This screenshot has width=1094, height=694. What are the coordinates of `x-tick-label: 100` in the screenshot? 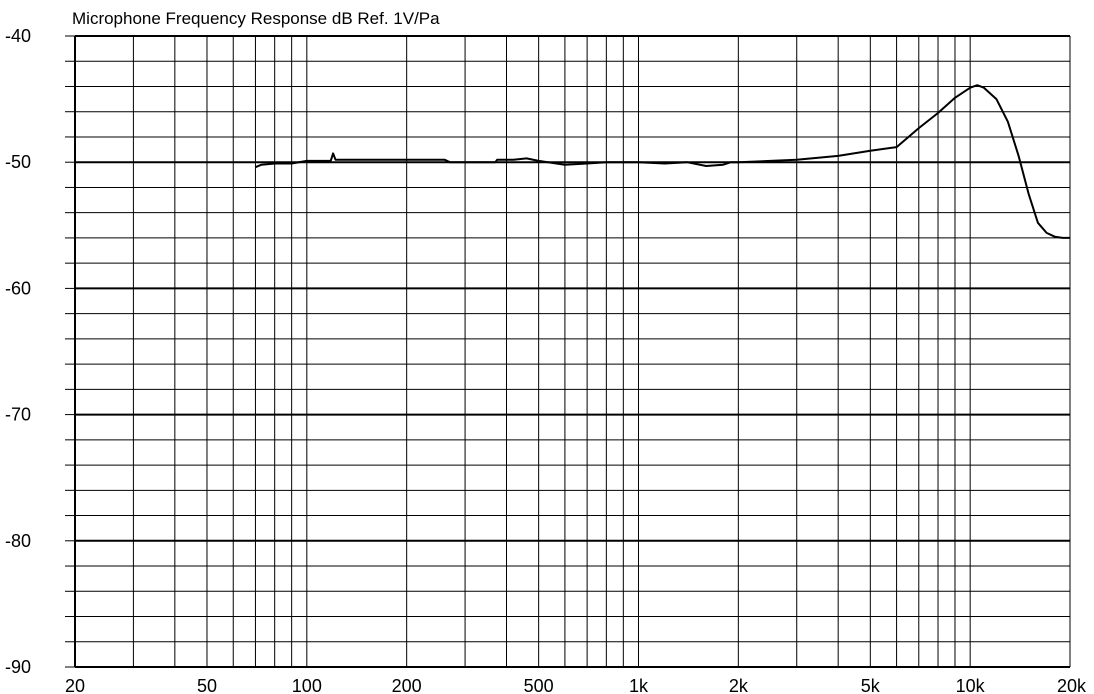 It's located at (307, 685).